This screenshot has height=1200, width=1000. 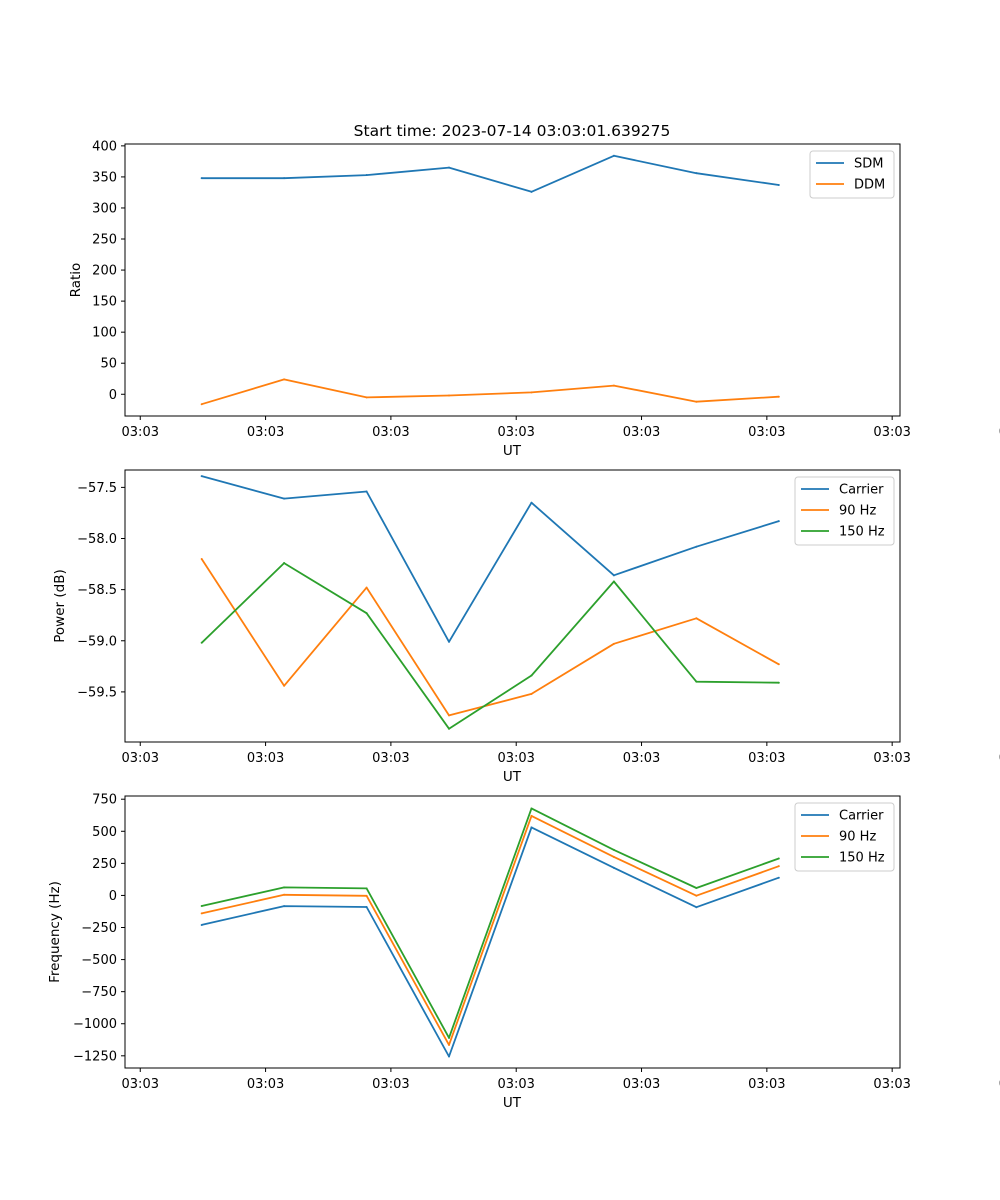 I want to click on y-tick-label: 50, so click(x=108, y=364).